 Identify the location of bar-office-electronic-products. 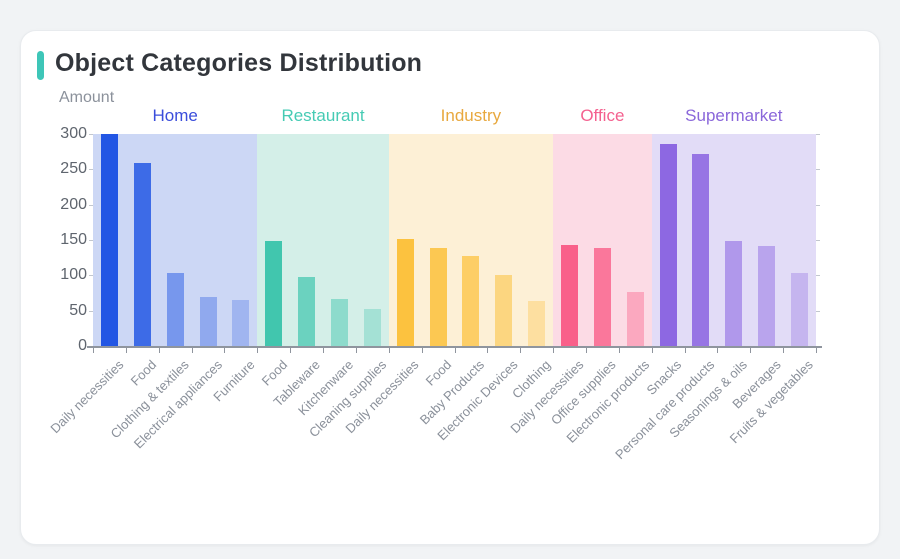
(635, 319).